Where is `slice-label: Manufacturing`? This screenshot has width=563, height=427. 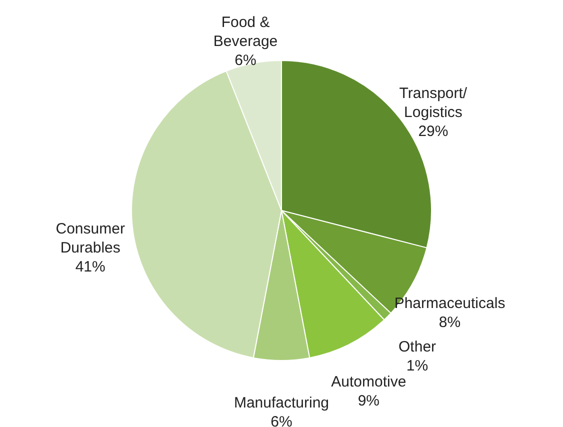
slice-label: Manufacturing is located at coordinates (282, 403).